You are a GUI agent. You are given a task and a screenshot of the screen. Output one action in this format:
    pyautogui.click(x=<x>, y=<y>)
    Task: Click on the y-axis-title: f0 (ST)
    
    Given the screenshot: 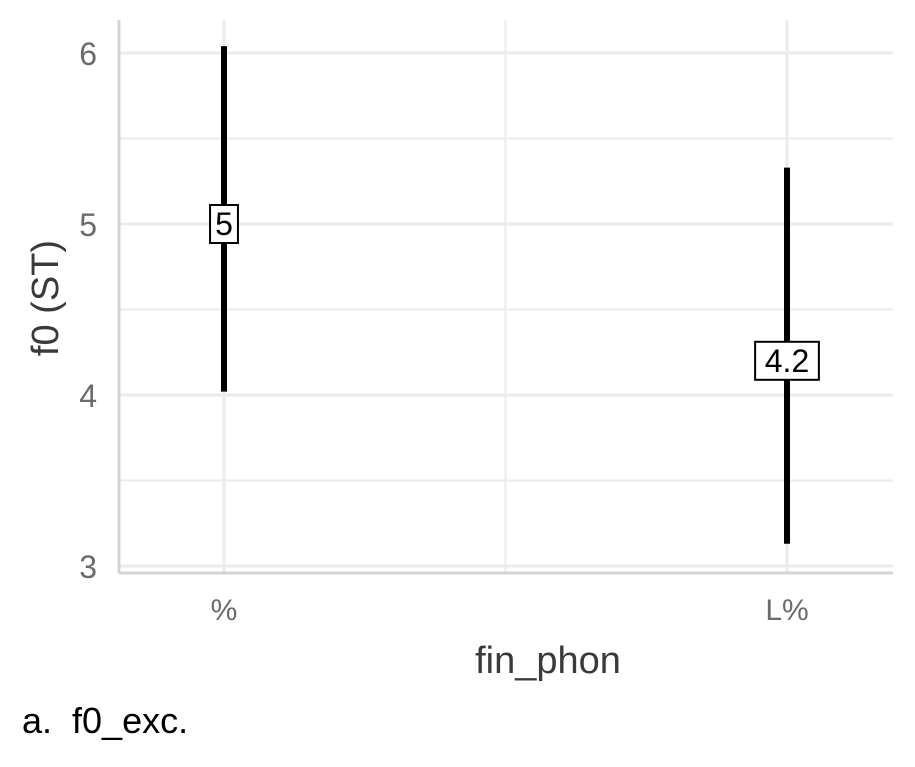 What is the action you would take?
    pyautogui.click(x=46, y=298)
    